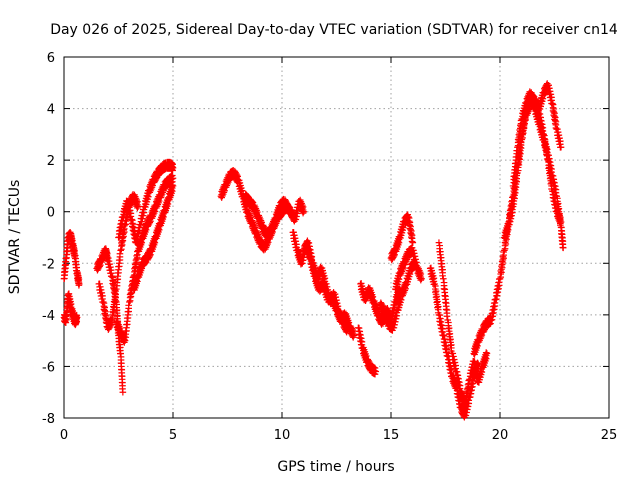 Image resolution: width=640 pixels, height=480 pixels. I want to click on y-axis-label: SDTVAR / TECUs, so click(15, 237).